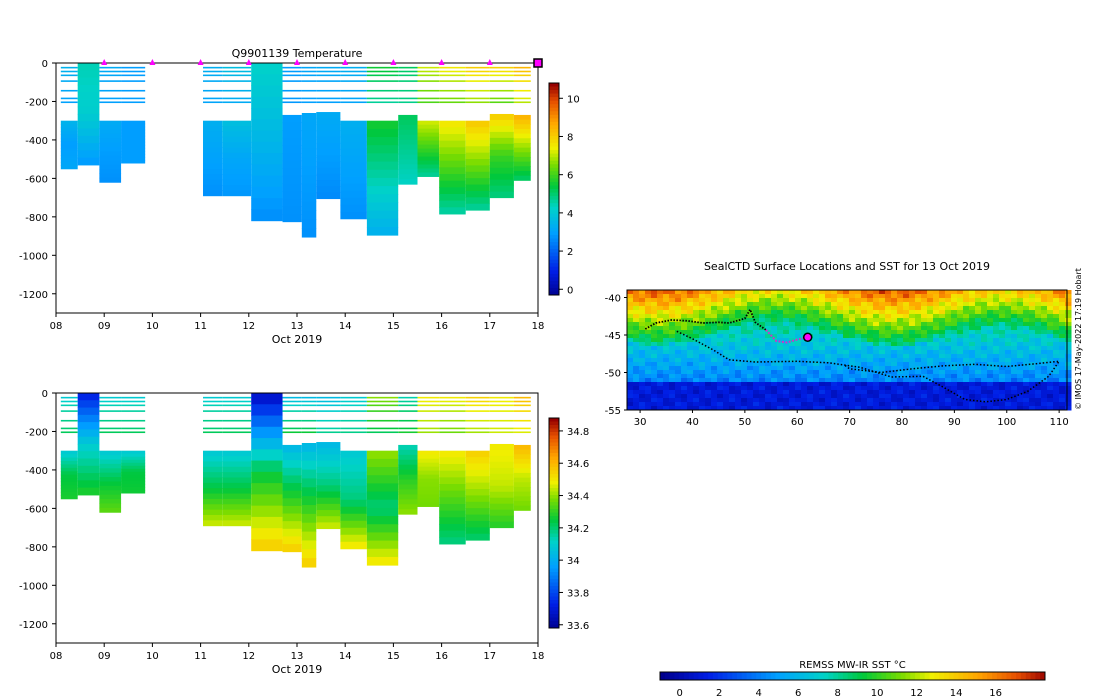 The image size is (1100, 700). I want to click on colorbar-tick-label: 10, so click(573, 99).